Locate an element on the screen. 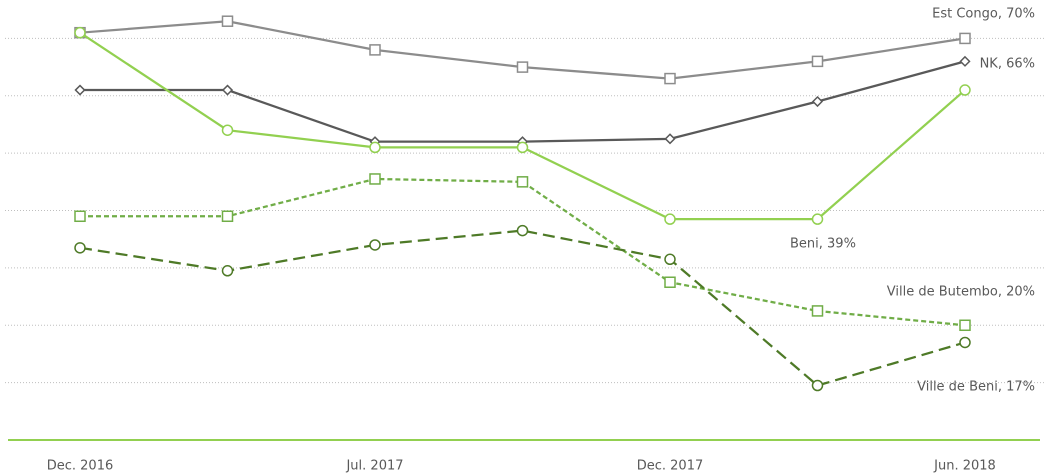 This screenshot has width=1044, height=476. x-tick-label: Dec. 2016 is located at coordinates (80, 466).